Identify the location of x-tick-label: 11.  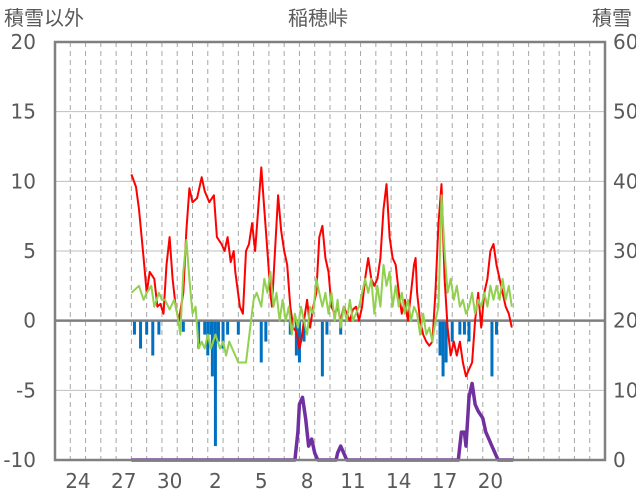
(352, 481).